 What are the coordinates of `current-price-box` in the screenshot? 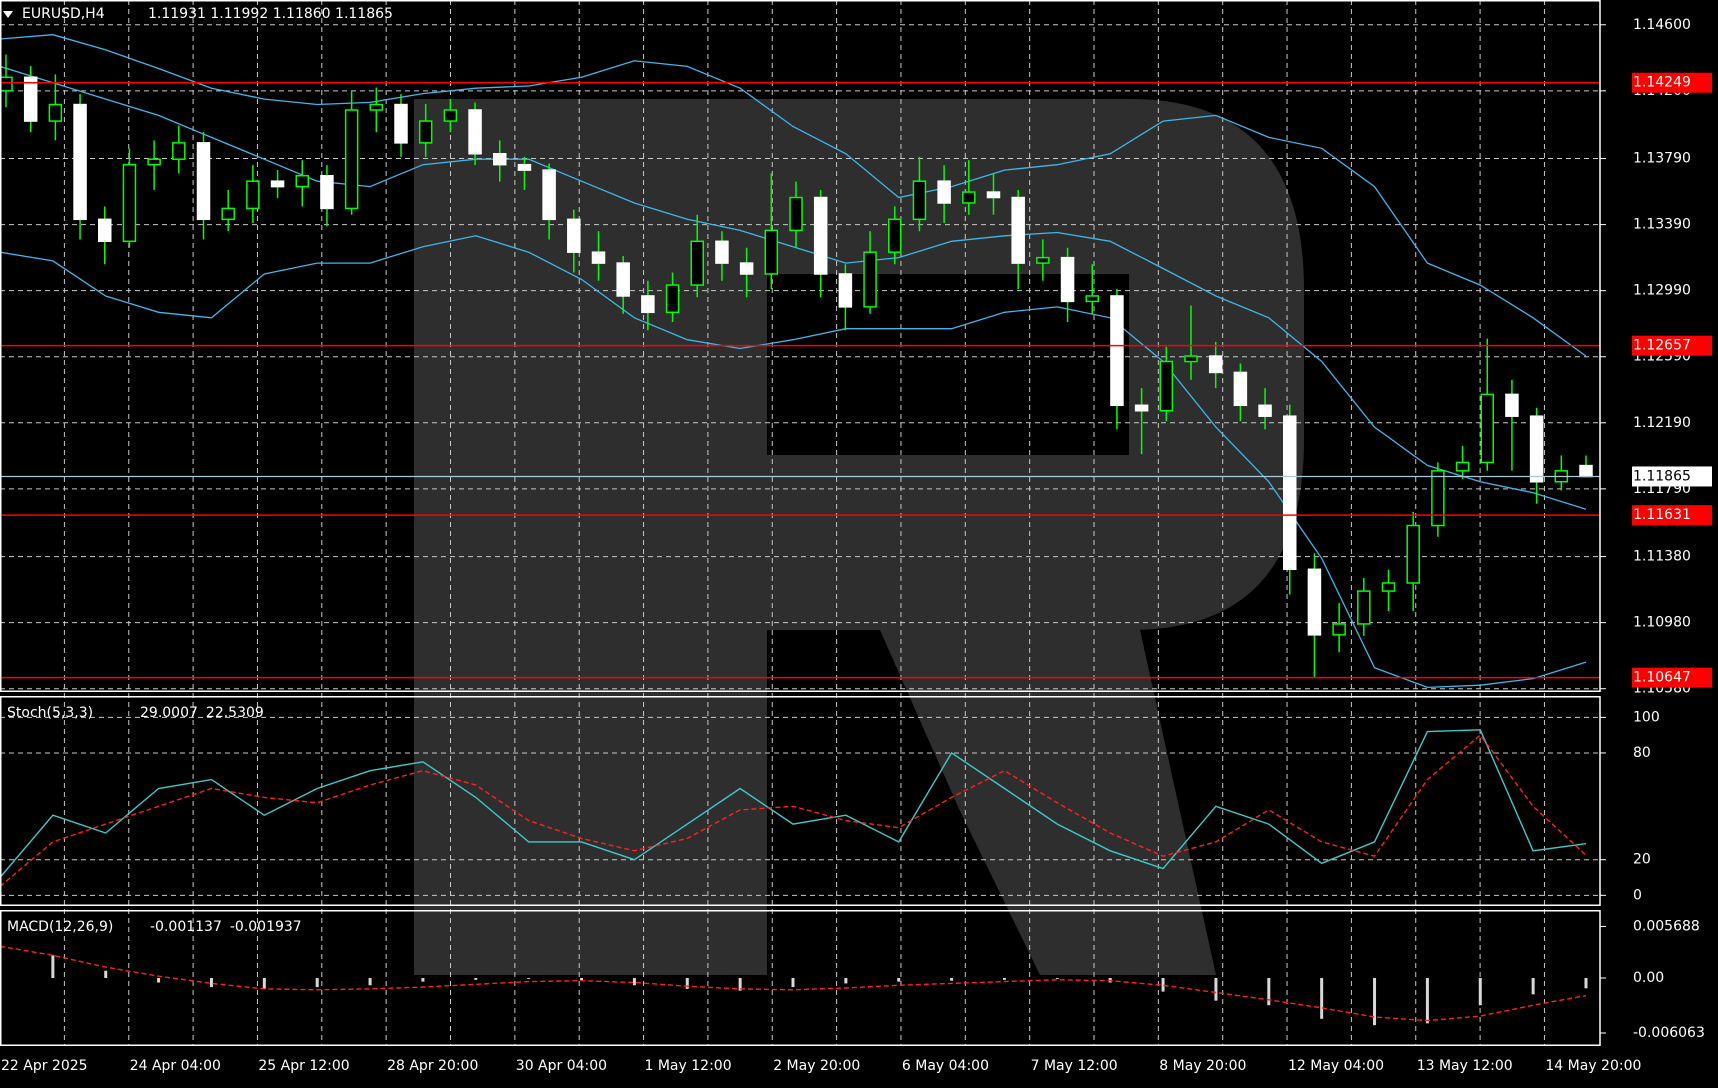 It's located at (1672, 476).